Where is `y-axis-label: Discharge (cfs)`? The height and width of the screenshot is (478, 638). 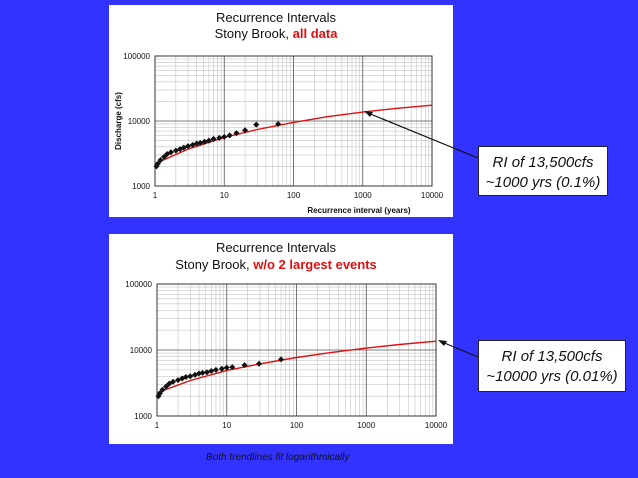
y-axis-label: Discharge (cfs) is located at coordinates (118, 121).